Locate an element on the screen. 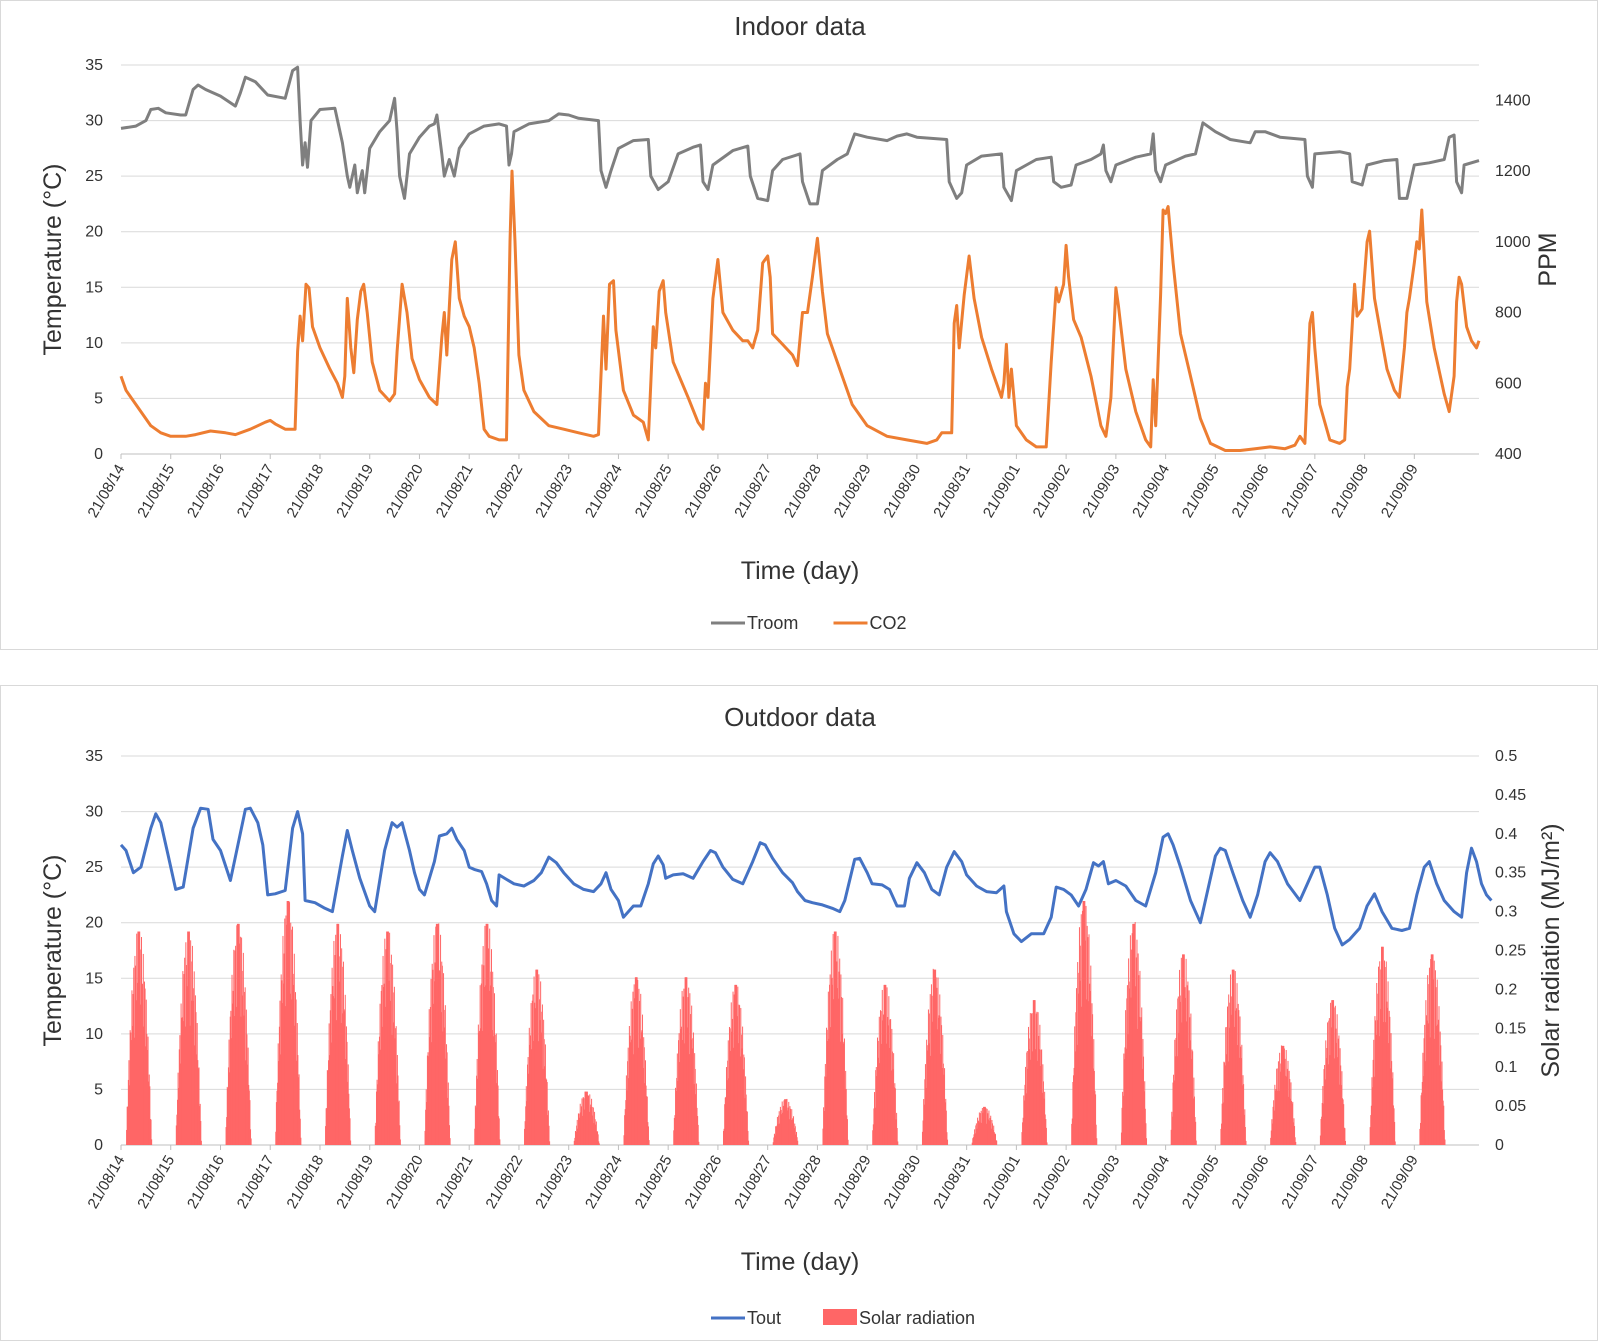 Image resolution: width=1600 pixels, height=1343 pixels. y2-tick-label: 0.1 is located at coordinates (1506, 1067).